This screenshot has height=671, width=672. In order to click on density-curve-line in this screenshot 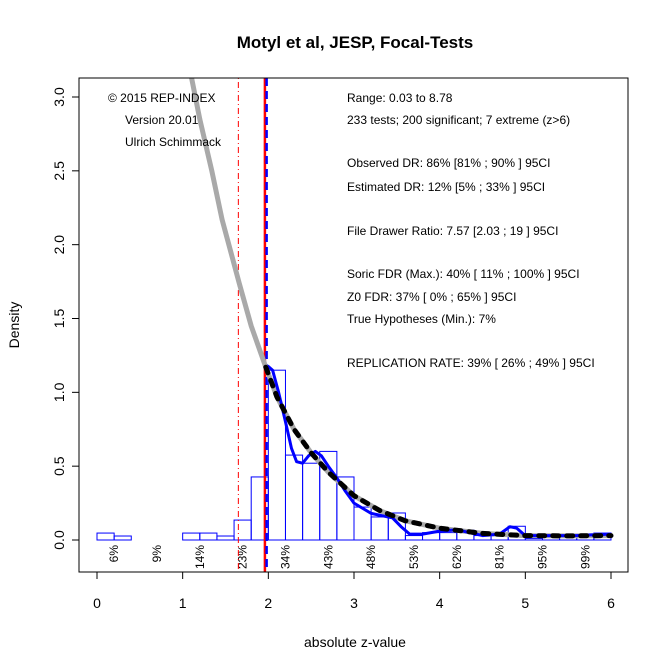, I will do `click(439, 451)`.